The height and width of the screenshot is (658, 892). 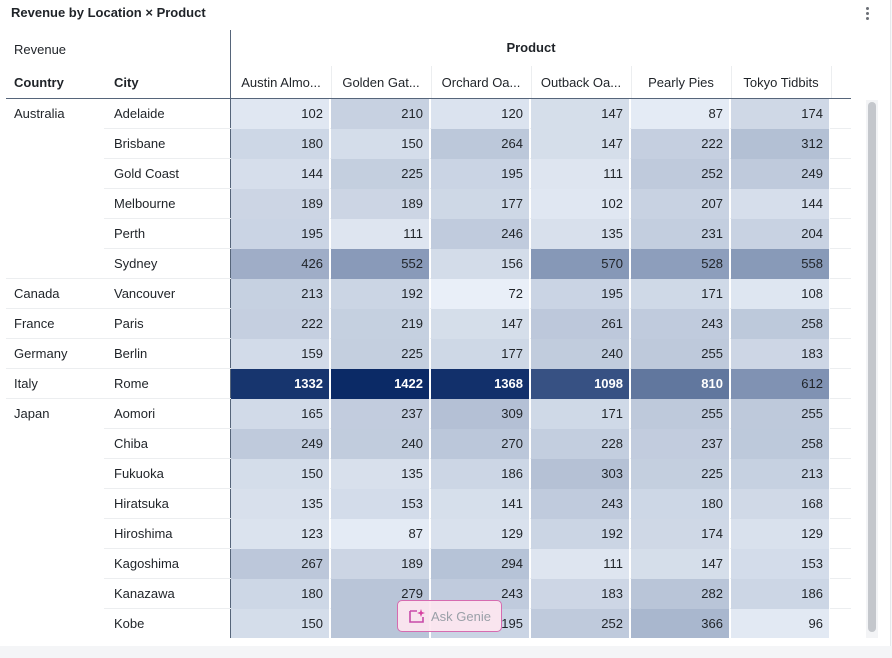 I want to click on ask-genie-button: Ask Genie, so click(x=449, y=616).